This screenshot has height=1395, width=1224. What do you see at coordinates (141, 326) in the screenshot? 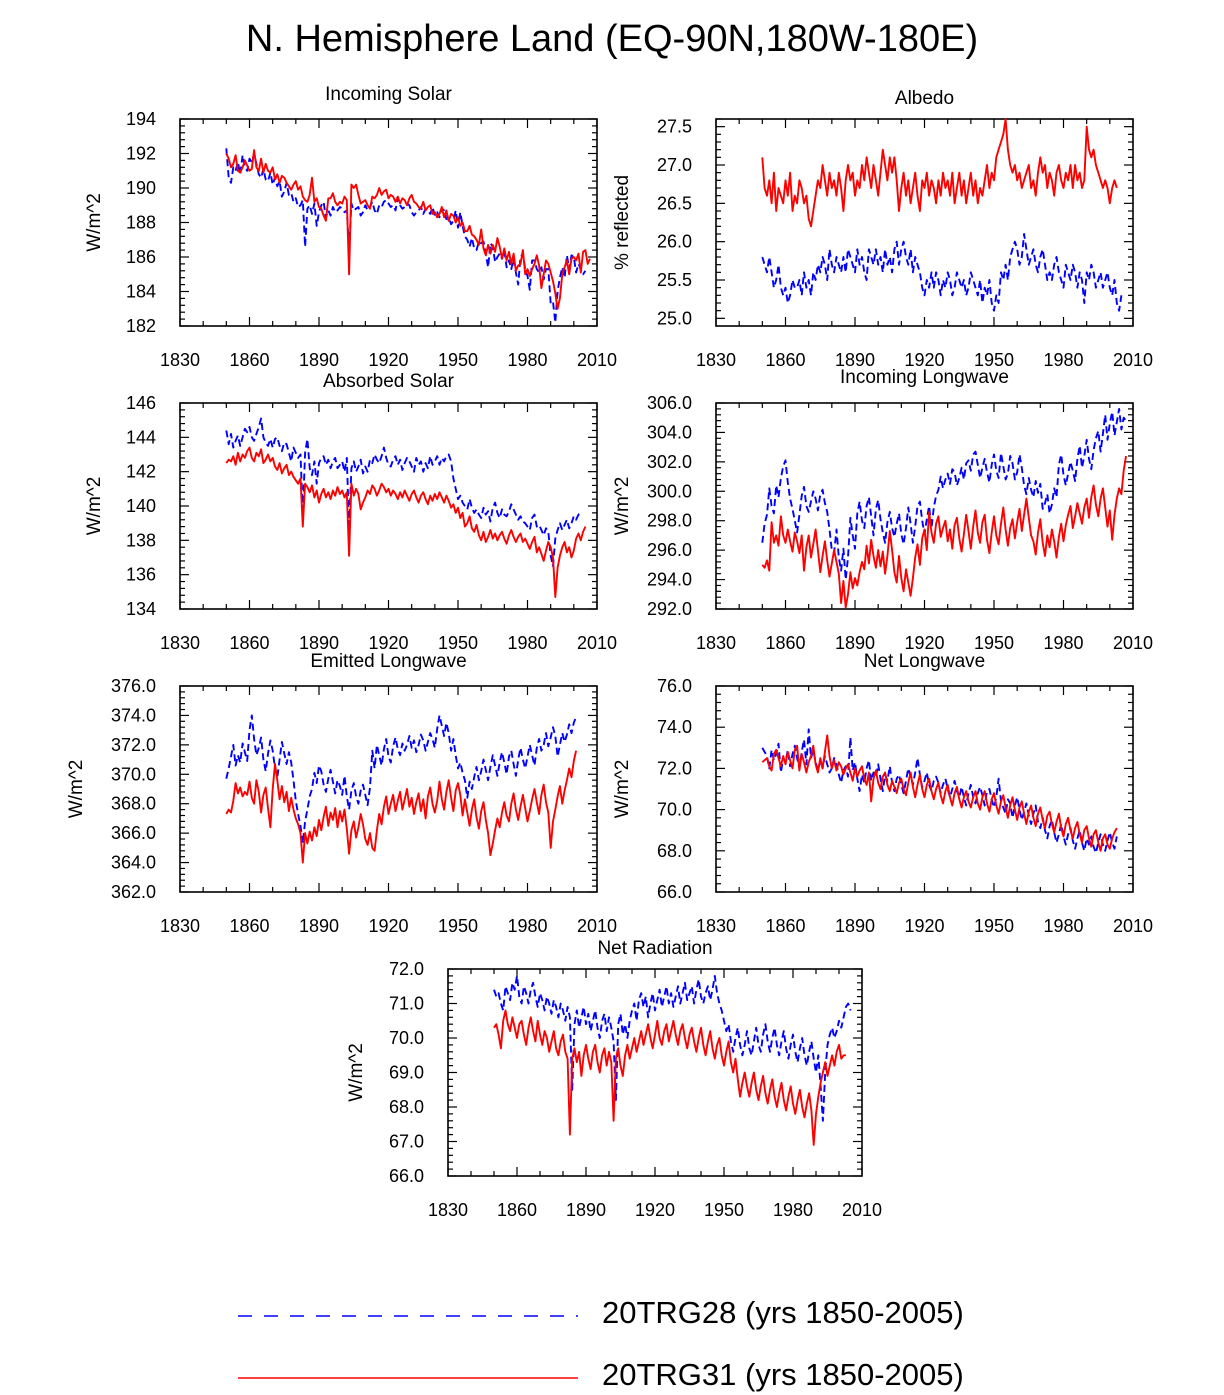
I see `y-tick-label: 182` at bounding box center [141, 326].